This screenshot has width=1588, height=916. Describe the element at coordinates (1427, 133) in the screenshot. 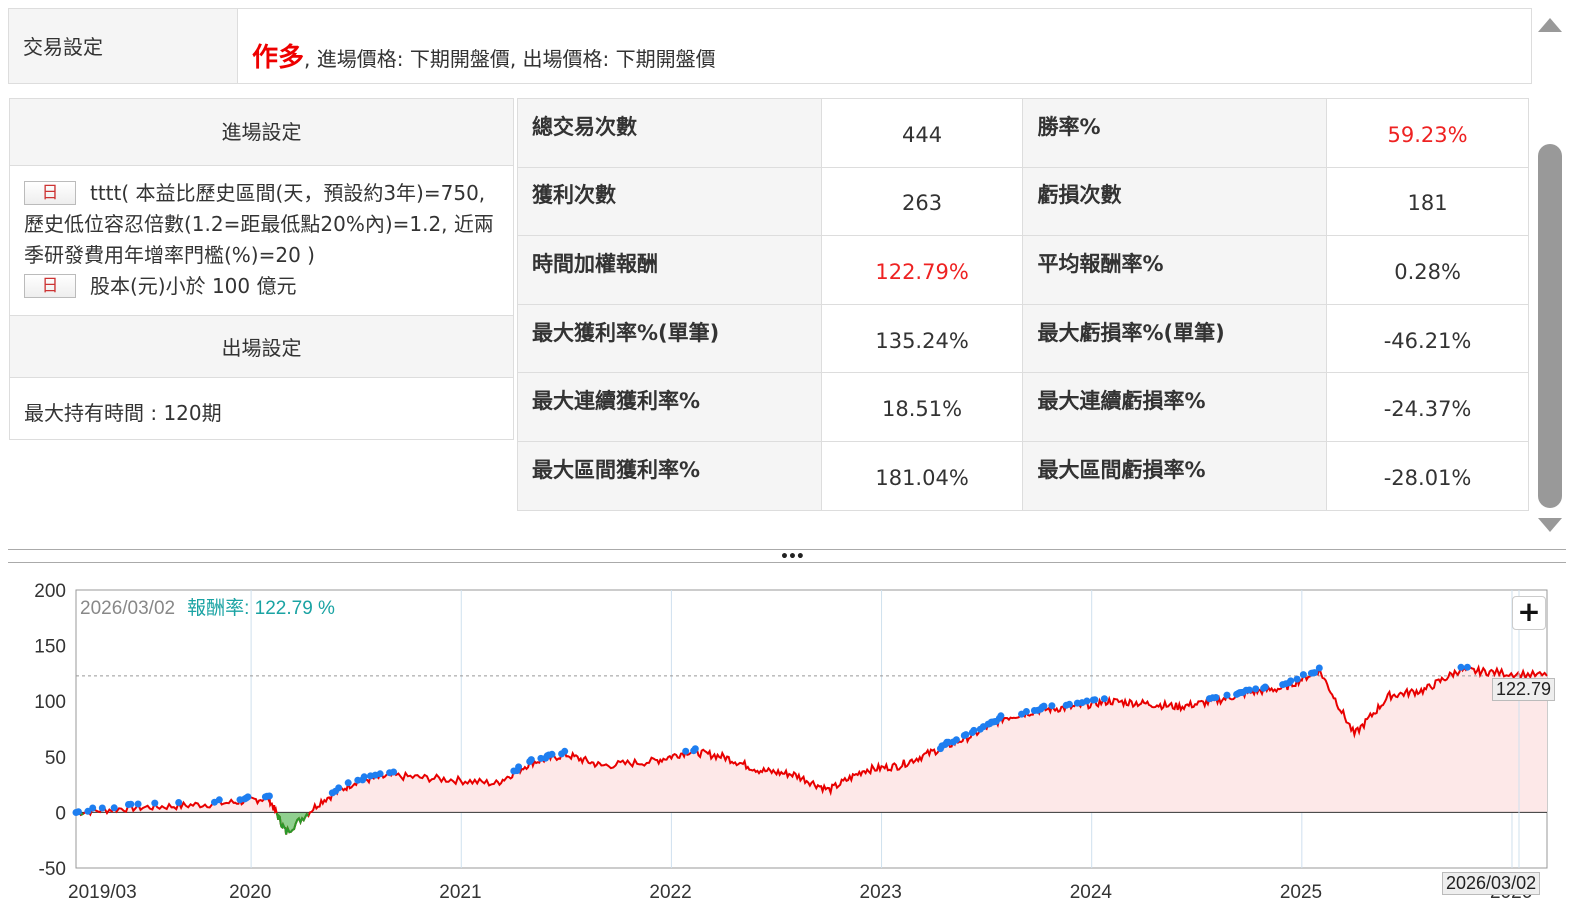

I see `stat-value: 59.23%` at that location.